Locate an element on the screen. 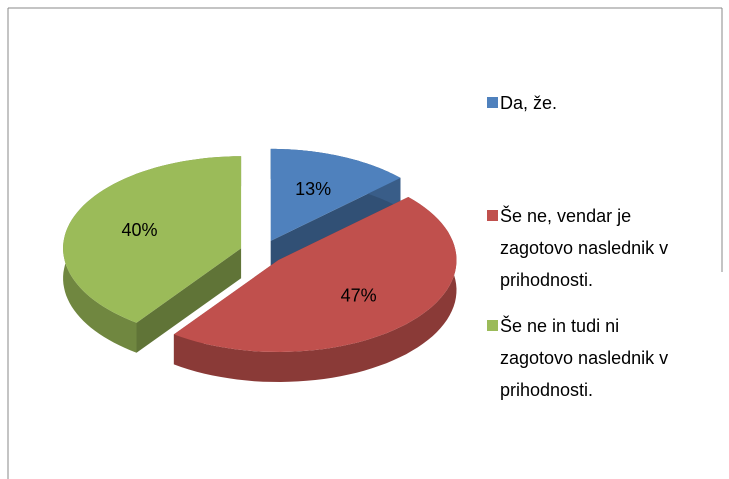 The image size is (729, 479). legend-label: Da, že. is located at coordinates (529, 103).